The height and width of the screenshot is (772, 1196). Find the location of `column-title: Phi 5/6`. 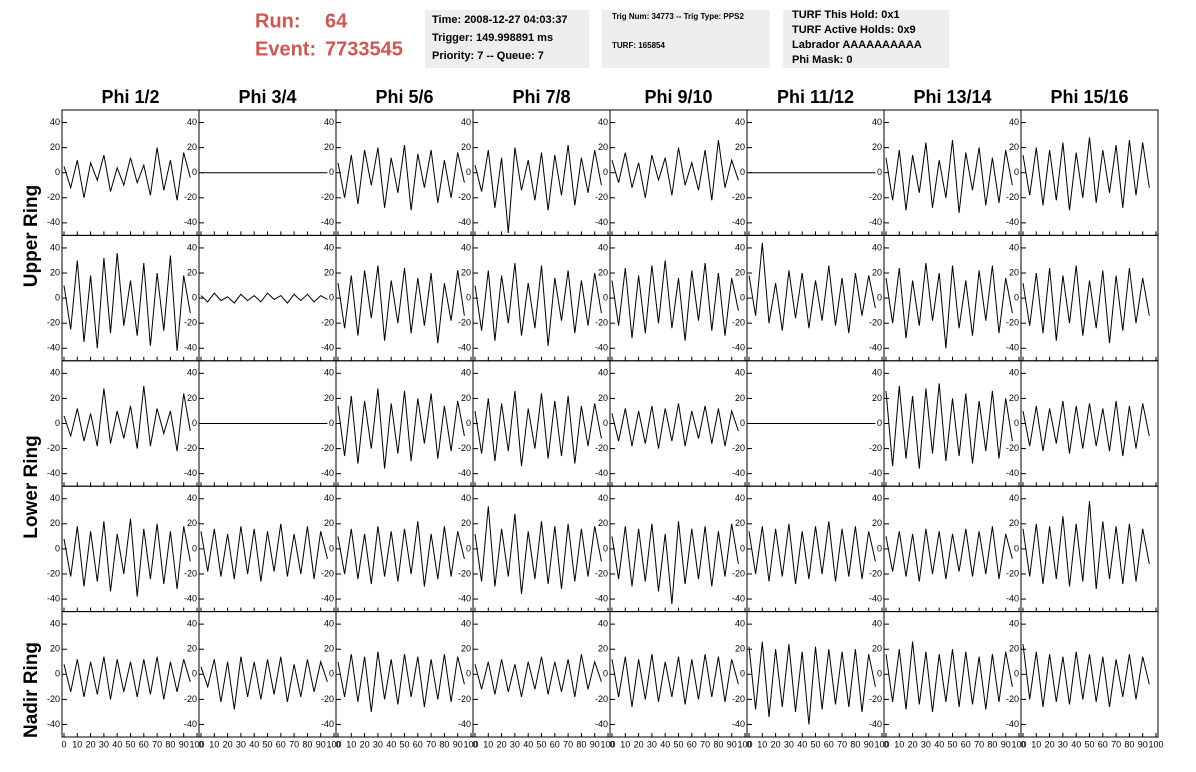

column-title: Phi 5/6 is located at coordinates (404, 97).